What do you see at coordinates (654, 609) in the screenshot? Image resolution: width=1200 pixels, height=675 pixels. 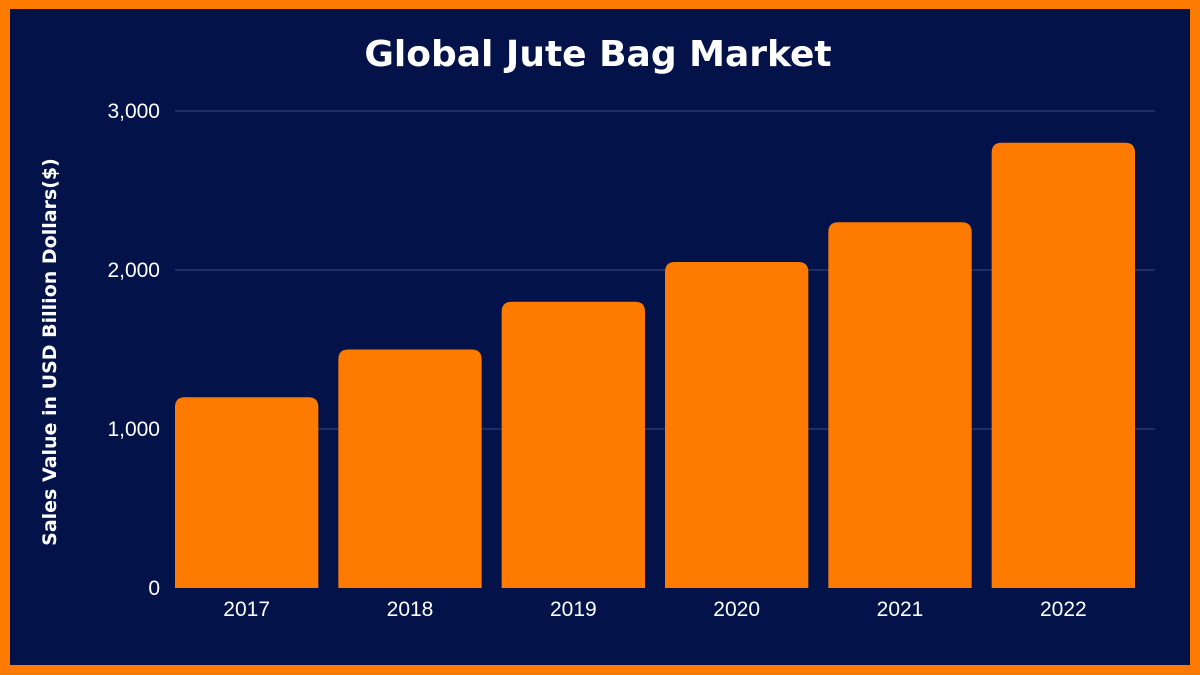 I see `x-axis-ticks: 2017 2018 2019 2020 2021 2022` at bounding box center [654, 609].